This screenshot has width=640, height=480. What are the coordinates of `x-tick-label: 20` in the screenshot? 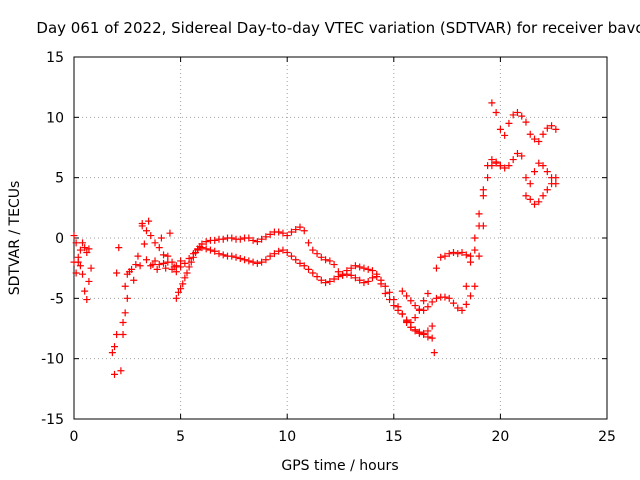 It's located at (500, 437).